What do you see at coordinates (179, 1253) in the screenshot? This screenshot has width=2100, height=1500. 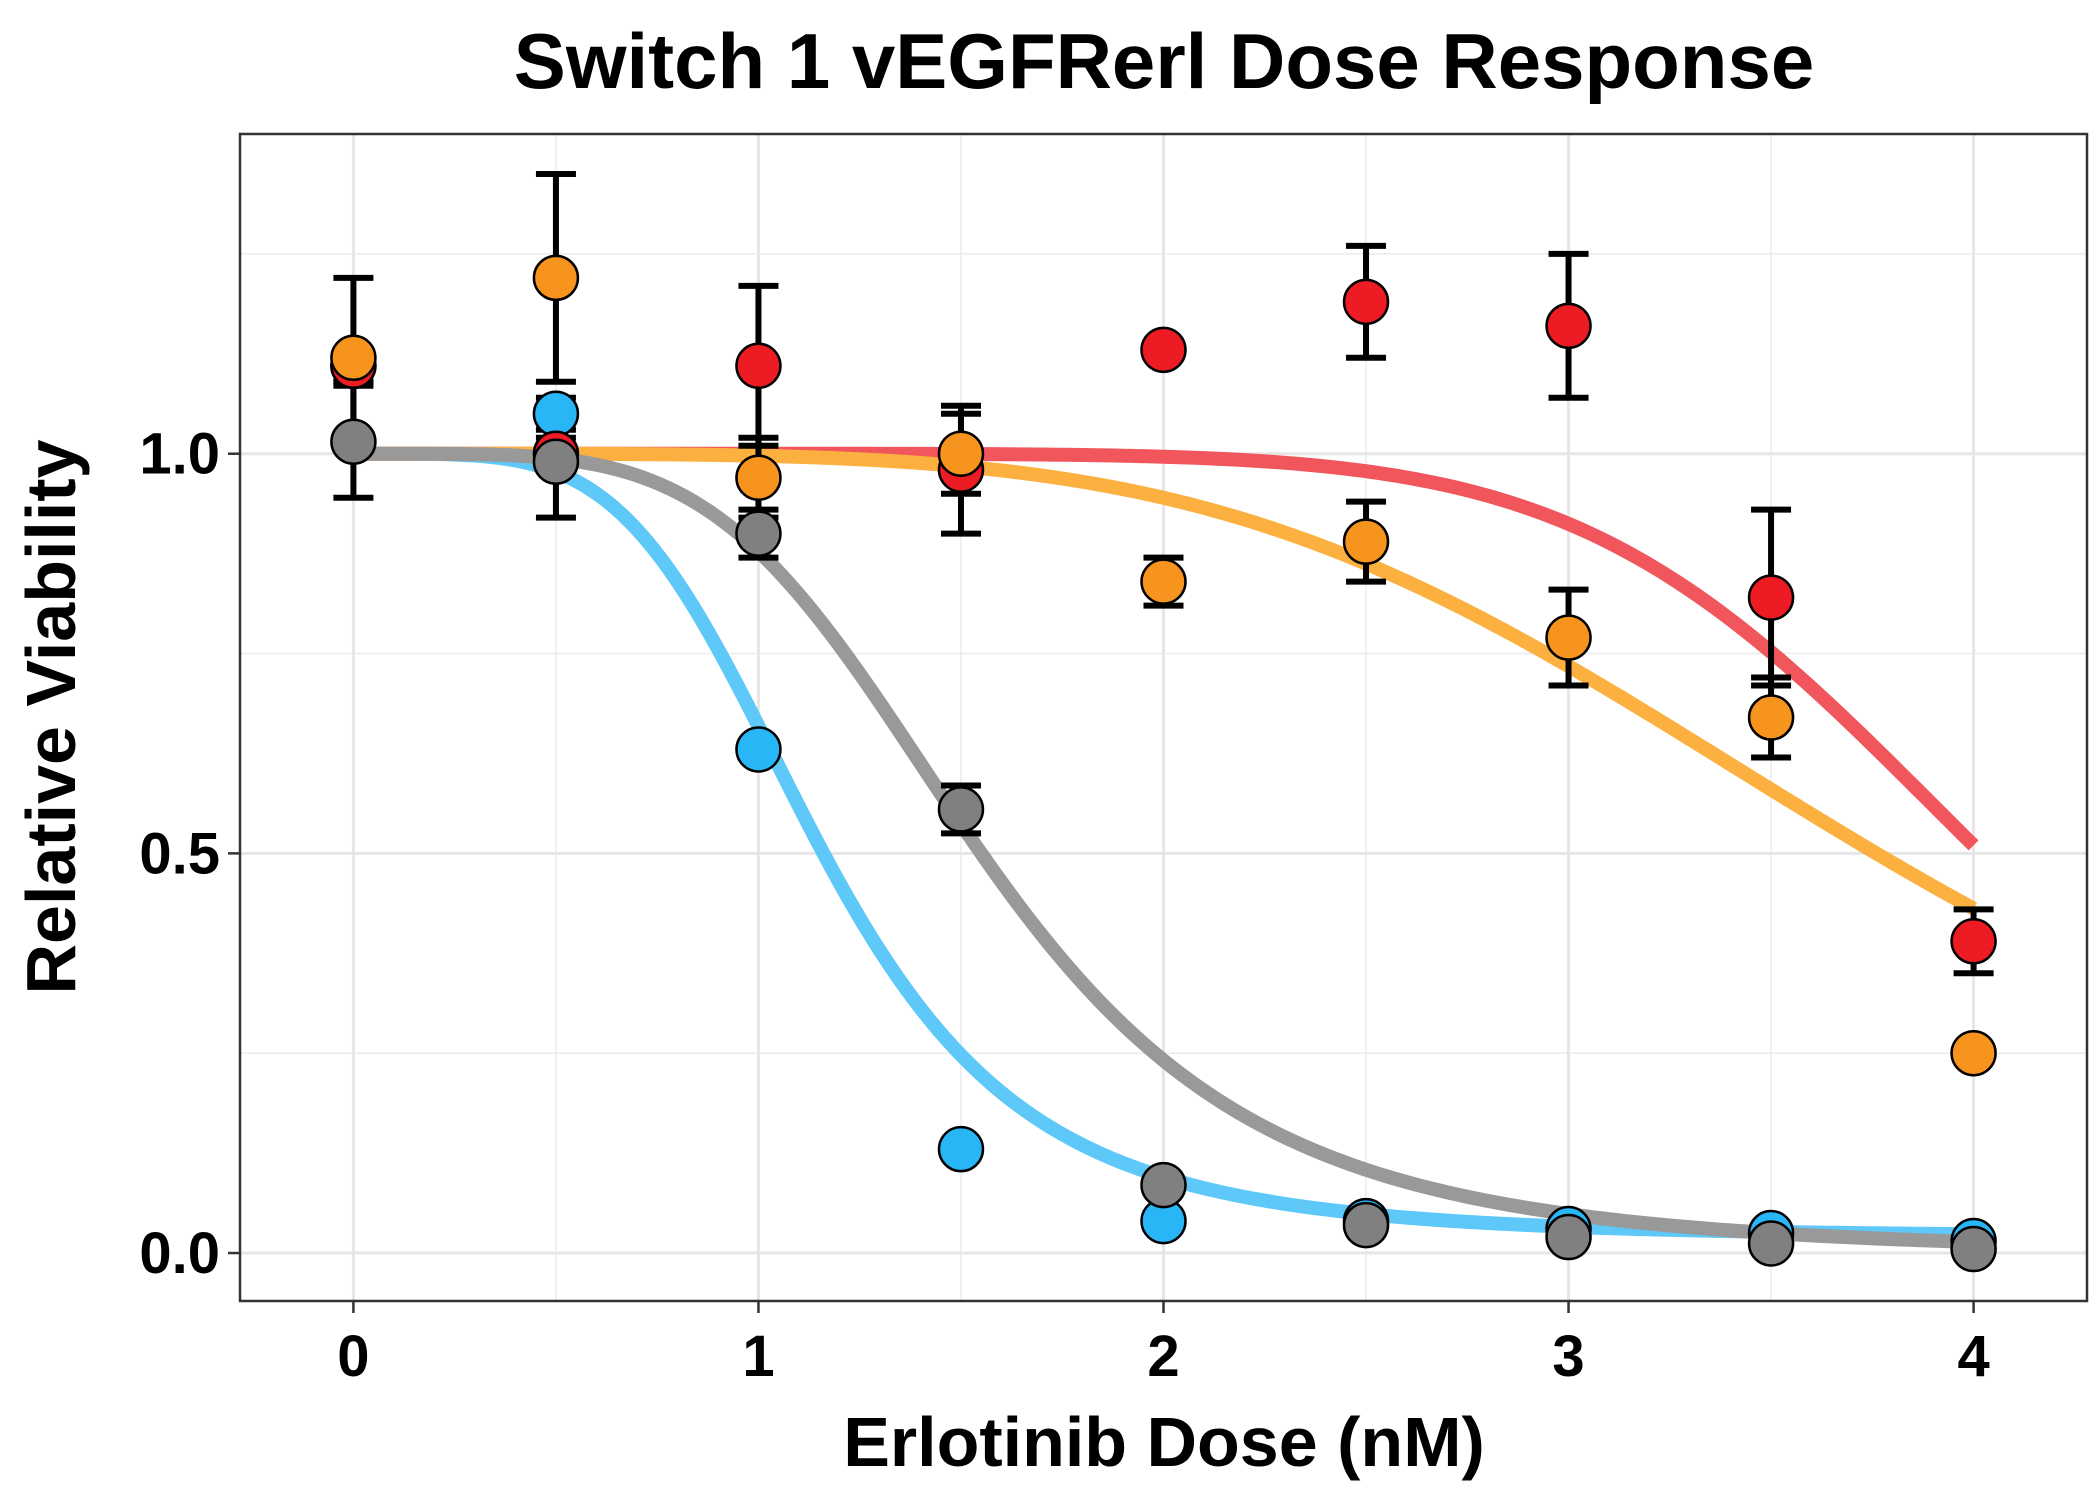 I see `y-tick-label: 0.0` at bounding box center [179, 1253].